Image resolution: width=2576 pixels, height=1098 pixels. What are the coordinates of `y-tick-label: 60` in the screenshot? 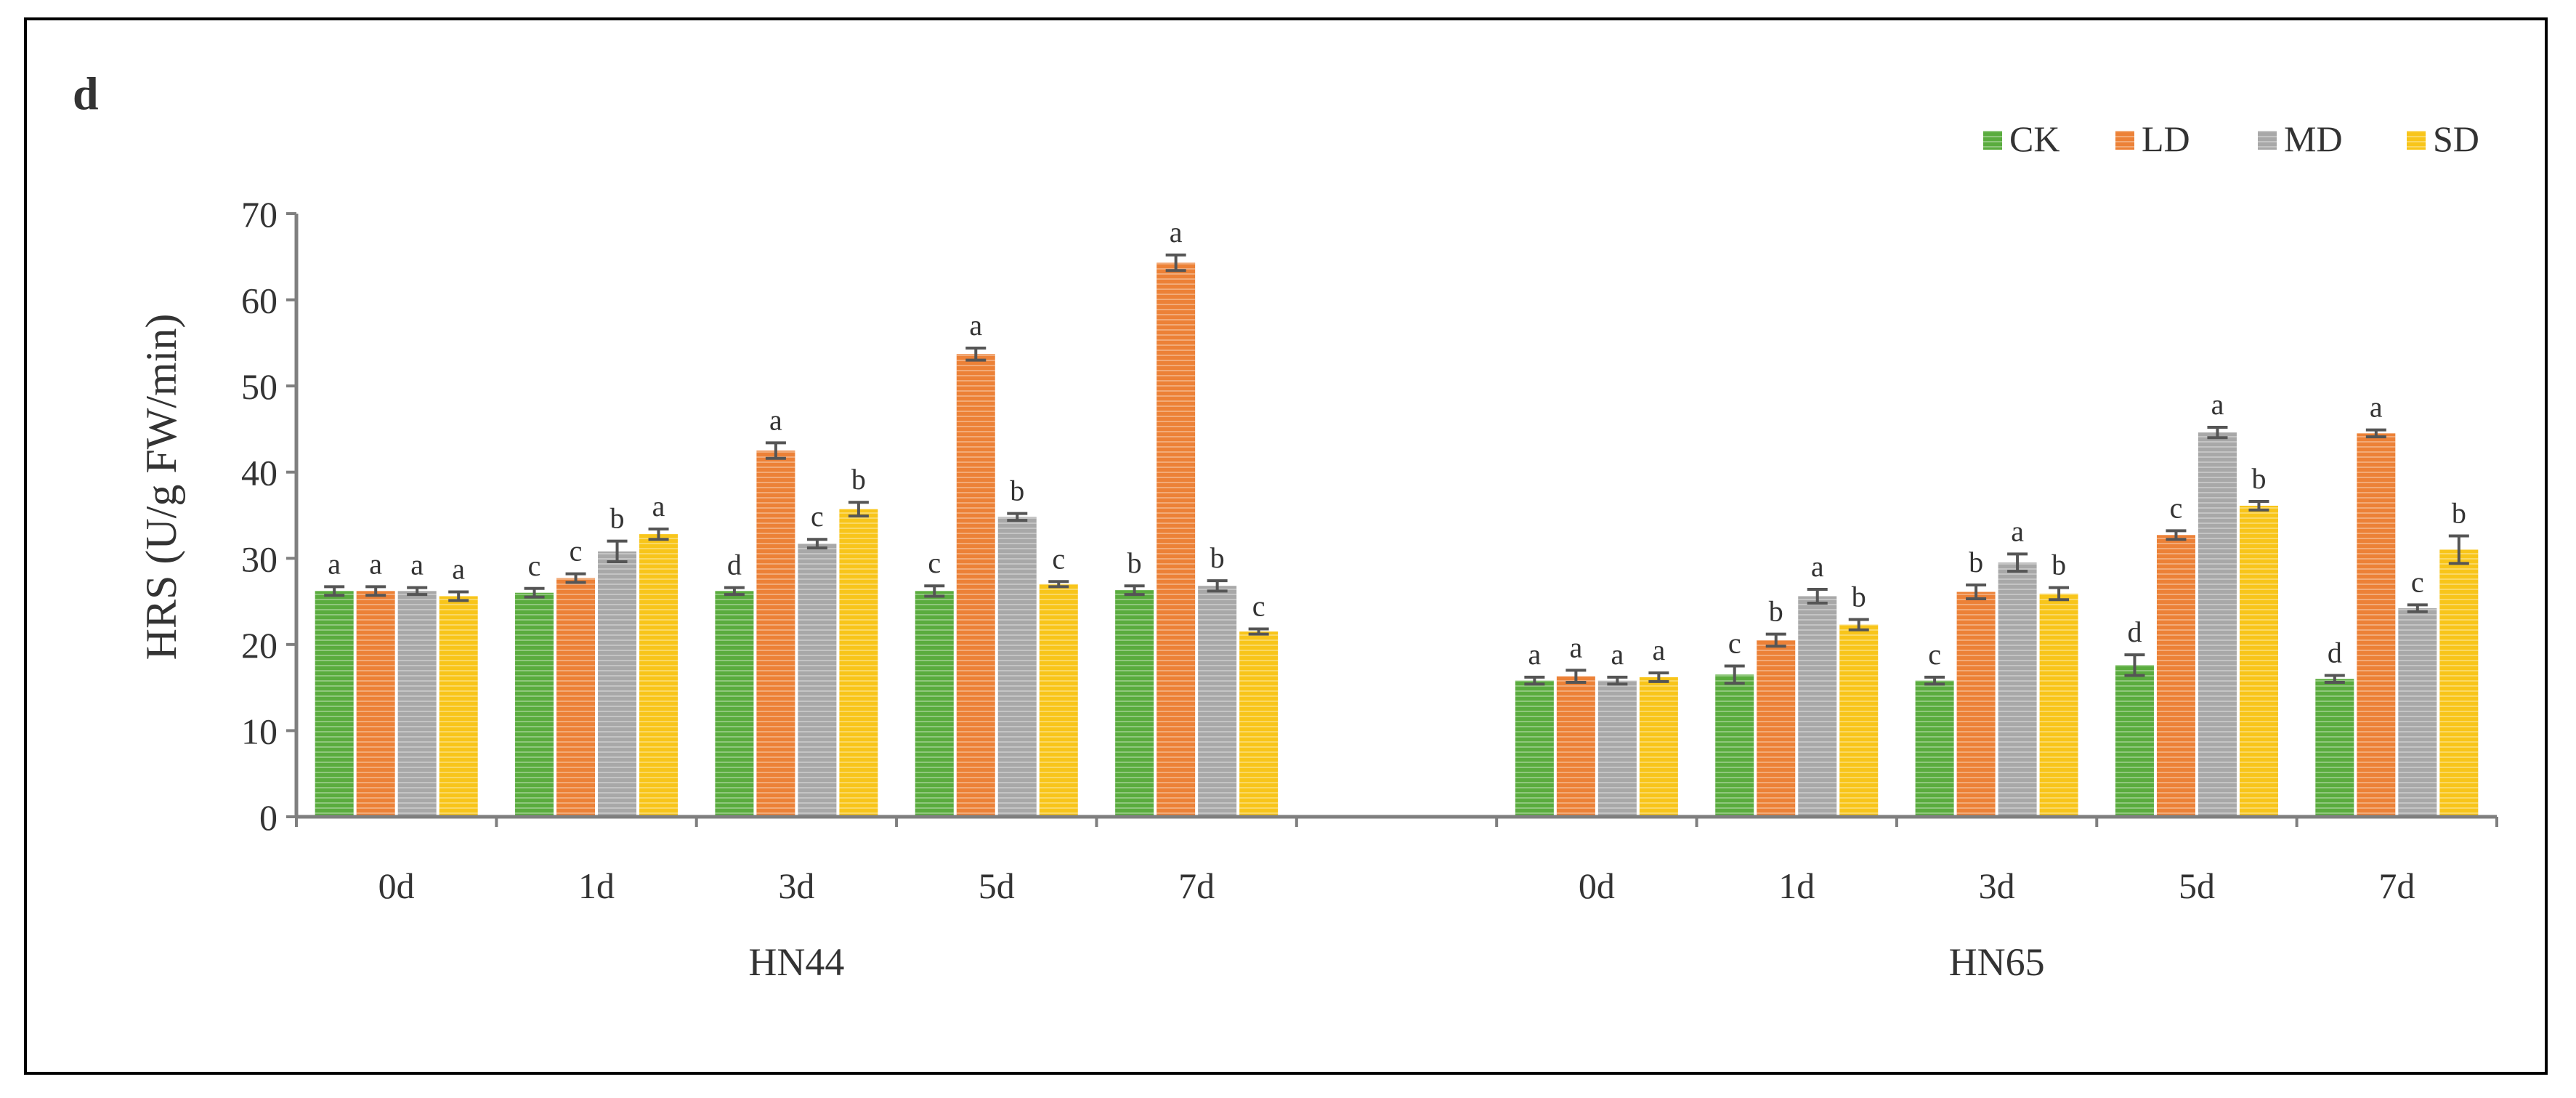 It's located at (259, 300).